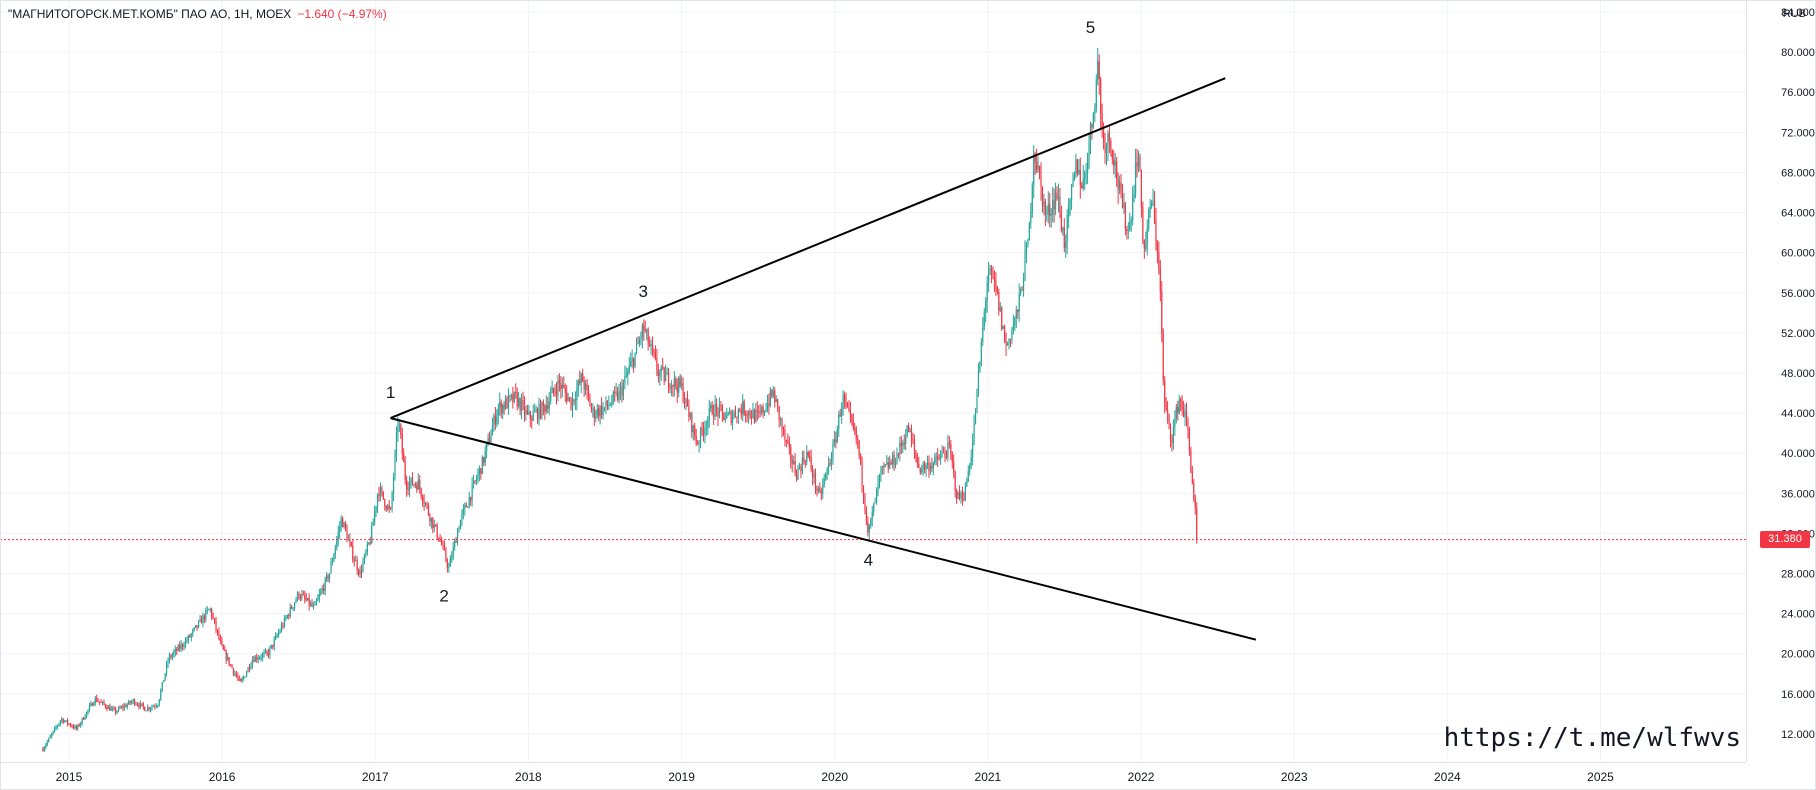 This screenshot has width=1816, height=790. I want to click on y-tick-label: 72.000, so click(1798, 133).